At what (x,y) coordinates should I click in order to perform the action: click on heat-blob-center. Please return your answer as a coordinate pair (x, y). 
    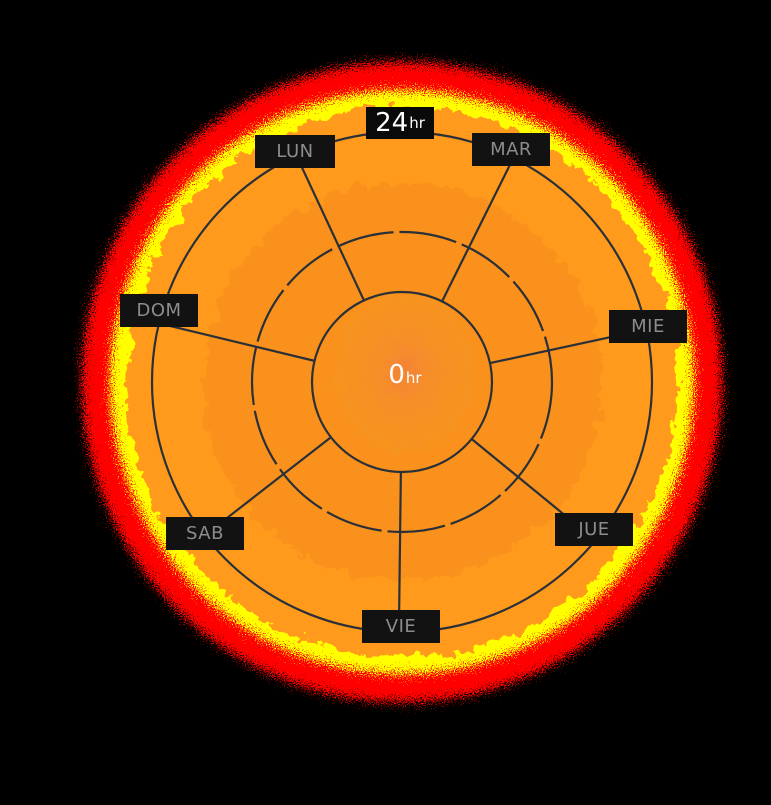
    Looking at the image, I should click on (405, 372).